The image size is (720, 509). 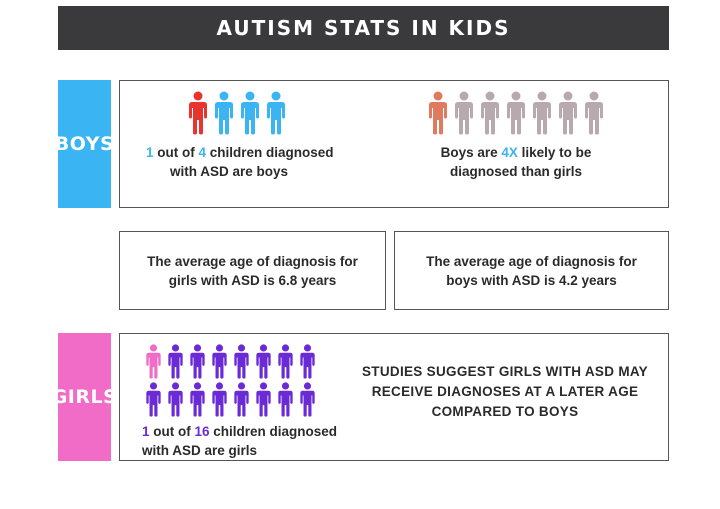 I want to click on girls-ratio-icons, so click(x=231, y=382).